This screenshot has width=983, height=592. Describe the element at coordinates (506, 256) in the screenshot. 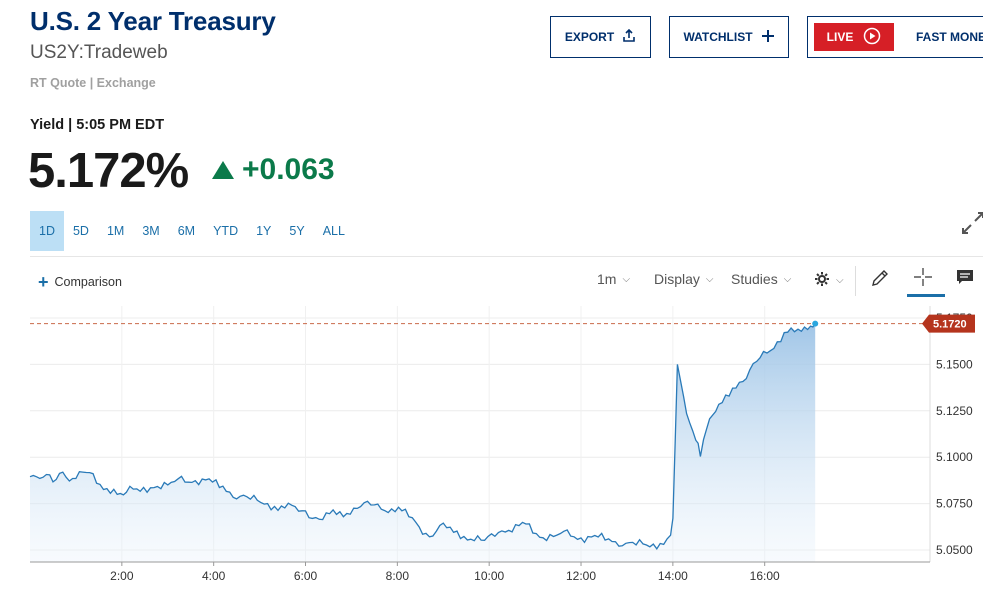

I see `chart-divider` at that location.